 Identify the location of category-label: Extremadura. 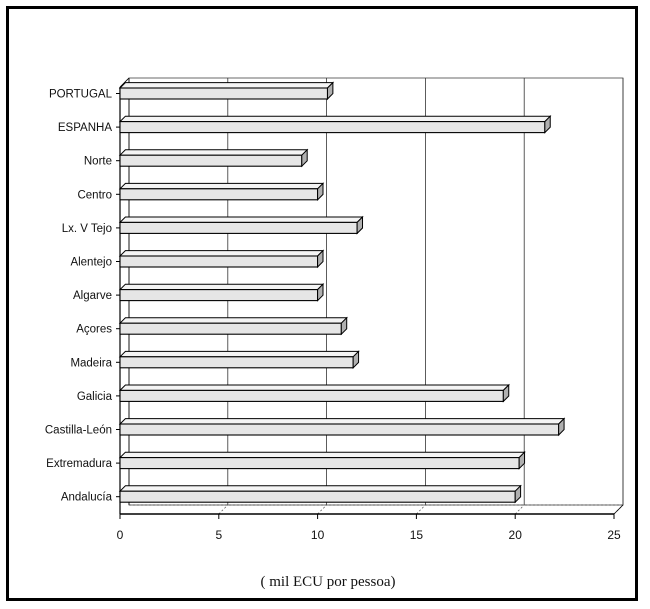
(79, 464).